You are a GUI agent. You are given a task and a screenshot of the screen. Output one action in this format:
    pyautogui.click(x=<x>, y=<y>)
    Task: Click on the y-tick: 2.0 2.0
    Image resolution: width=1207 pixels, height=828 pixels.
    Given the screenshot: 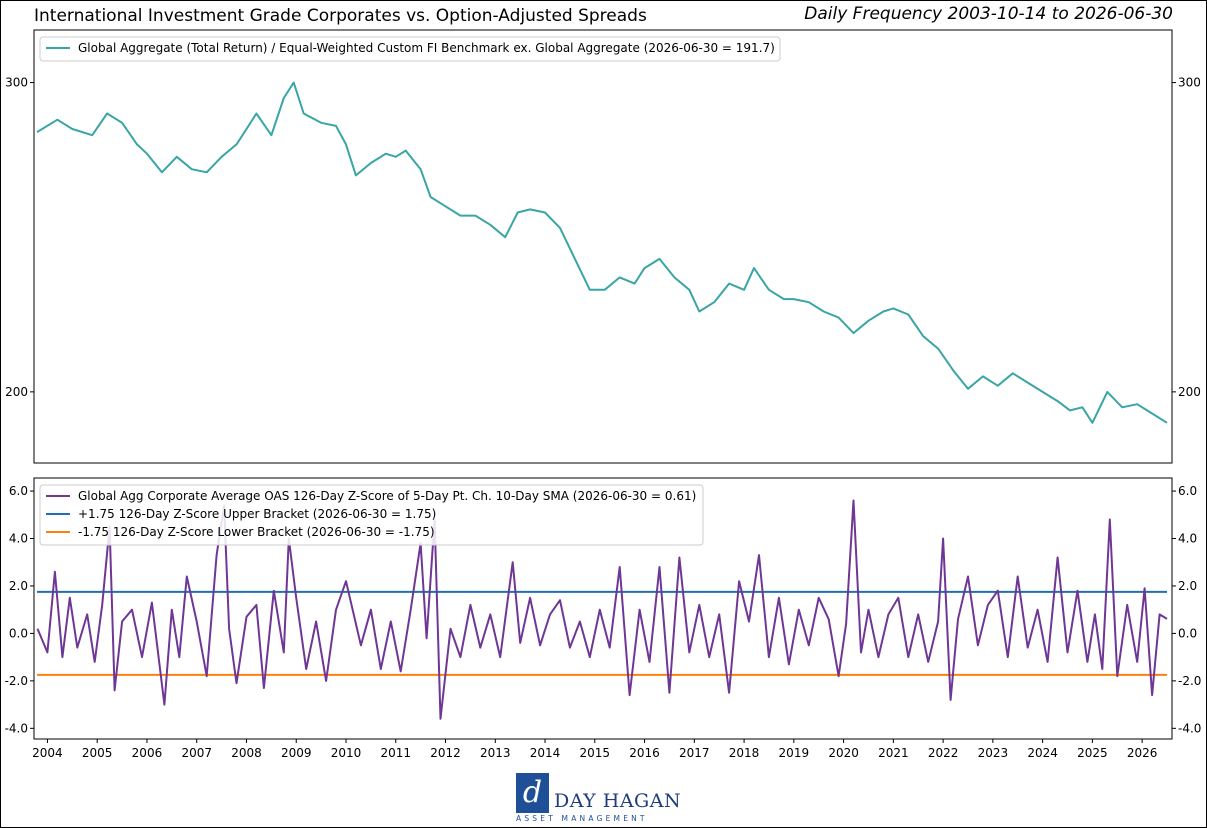 What is the action you would take?
    pyautogui.click(x=603, y=586)
    